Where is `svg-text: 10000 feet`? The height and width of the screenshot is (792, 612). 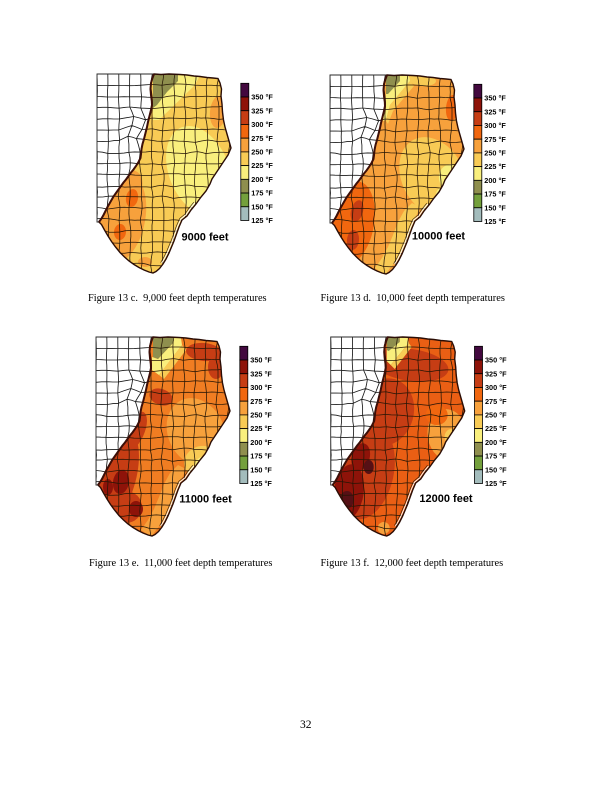 svg-text: 10000 feet is located at coordinates (439, 236).